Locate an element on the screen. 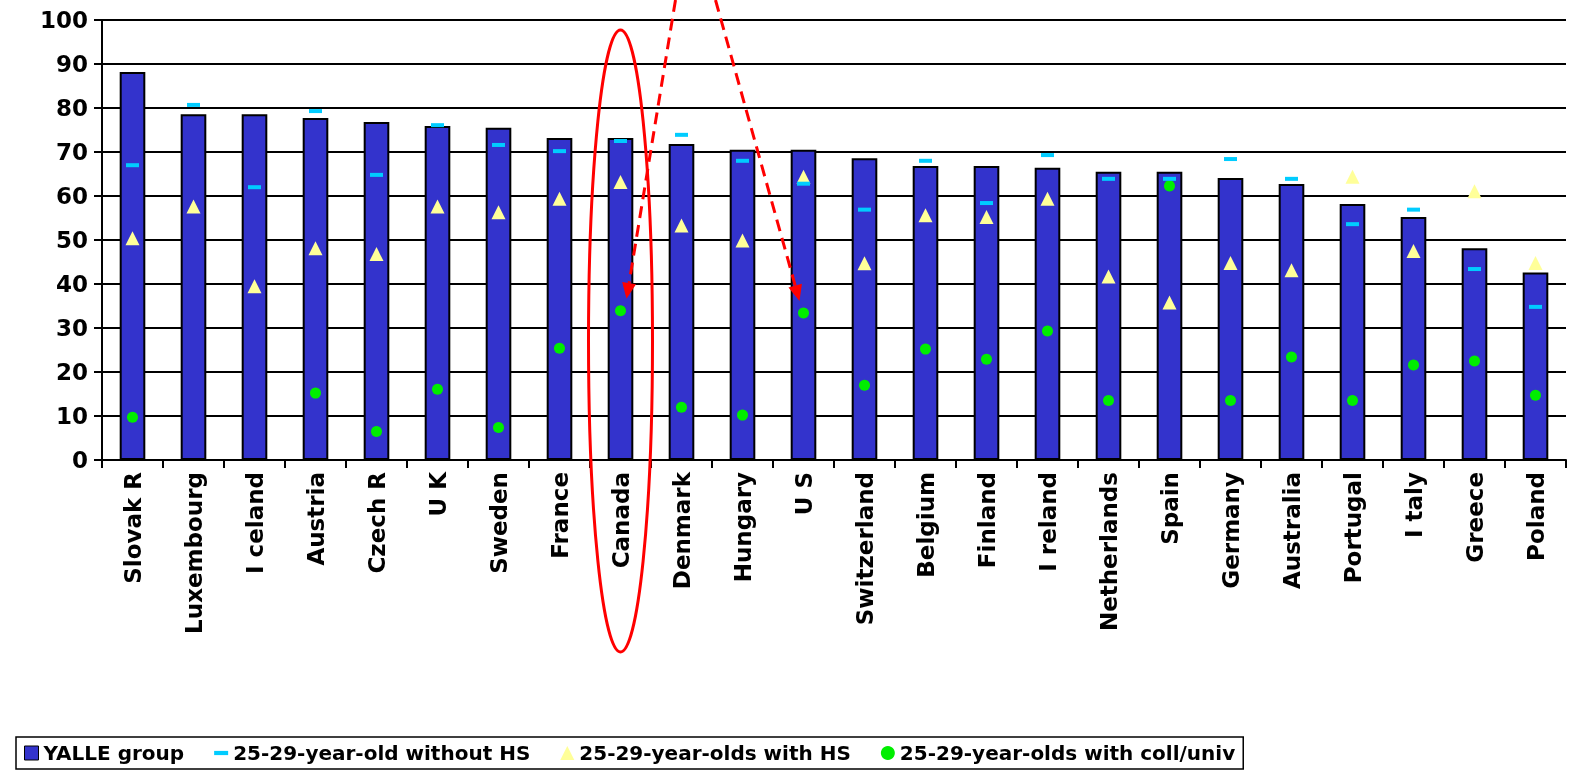 This screenshot has width=1570, height=773. x-tick-label: Poland is located at coordinates (1535, 516).